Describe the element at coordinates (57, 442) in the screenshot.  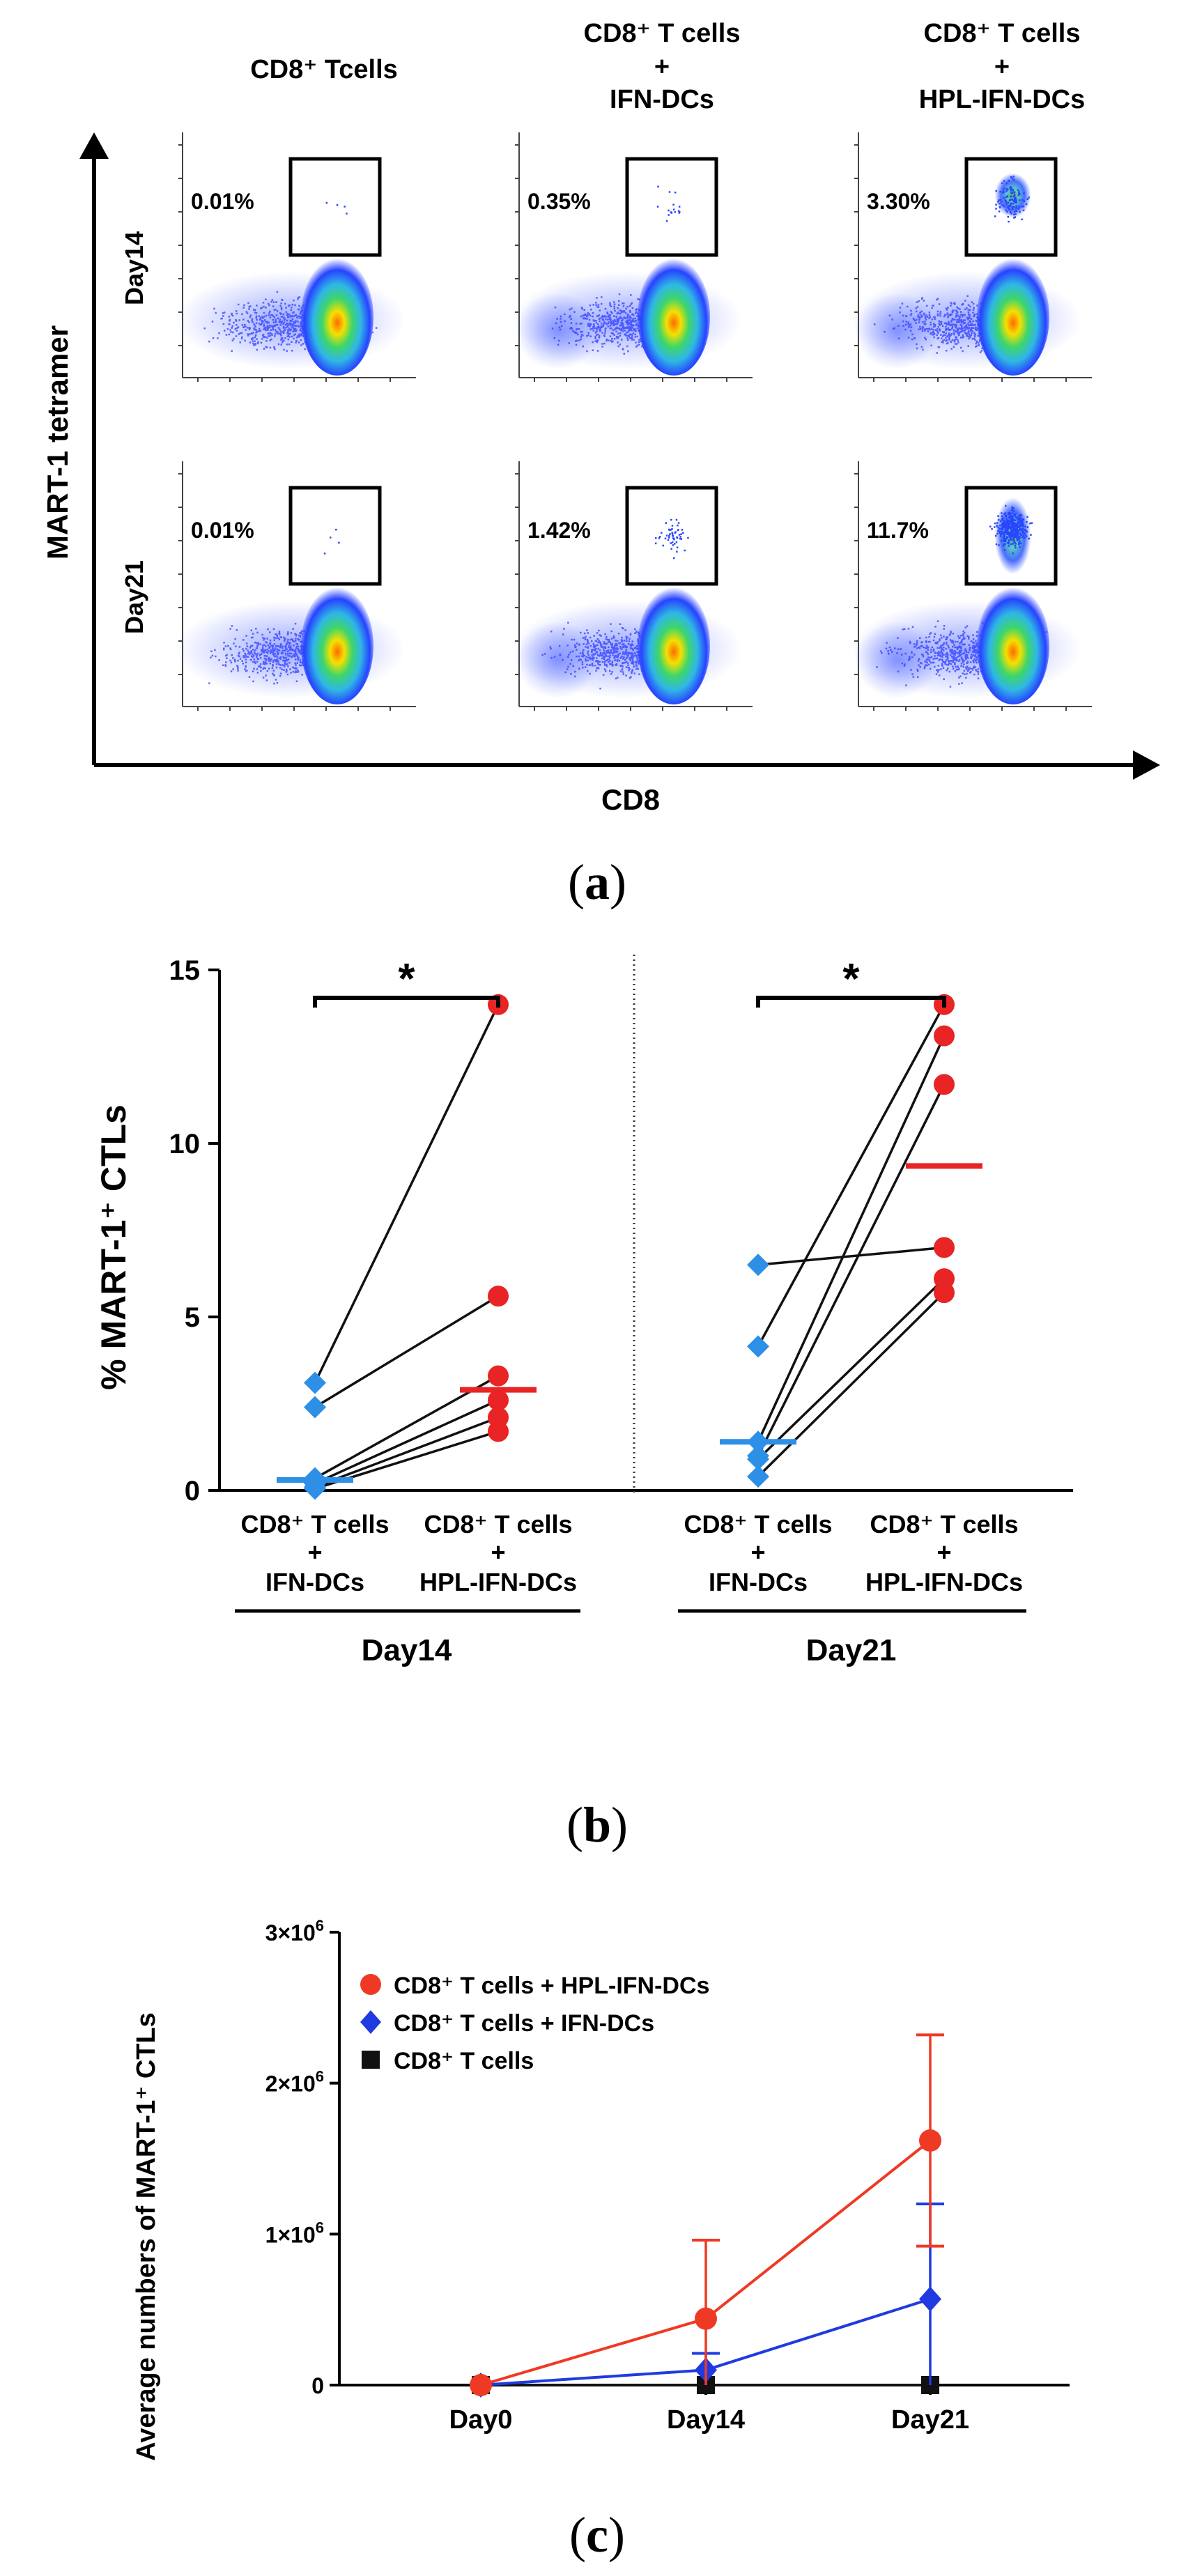
I see `y-axis-label: MART-1 tetramer` at that location.